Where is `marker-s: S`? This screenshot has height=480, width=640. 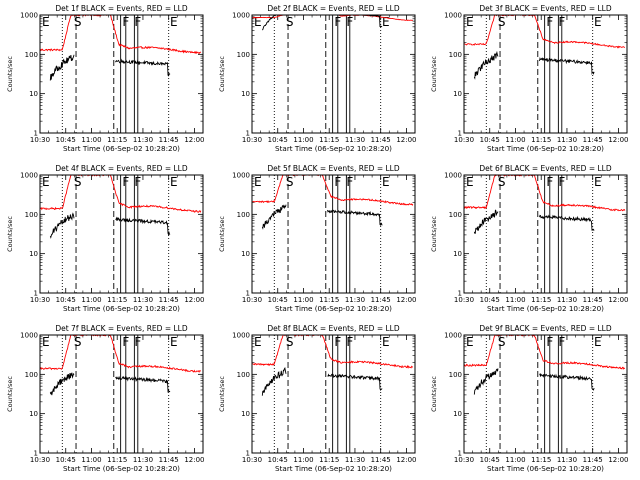
marker-s: S is located at coordinates (78, 342).